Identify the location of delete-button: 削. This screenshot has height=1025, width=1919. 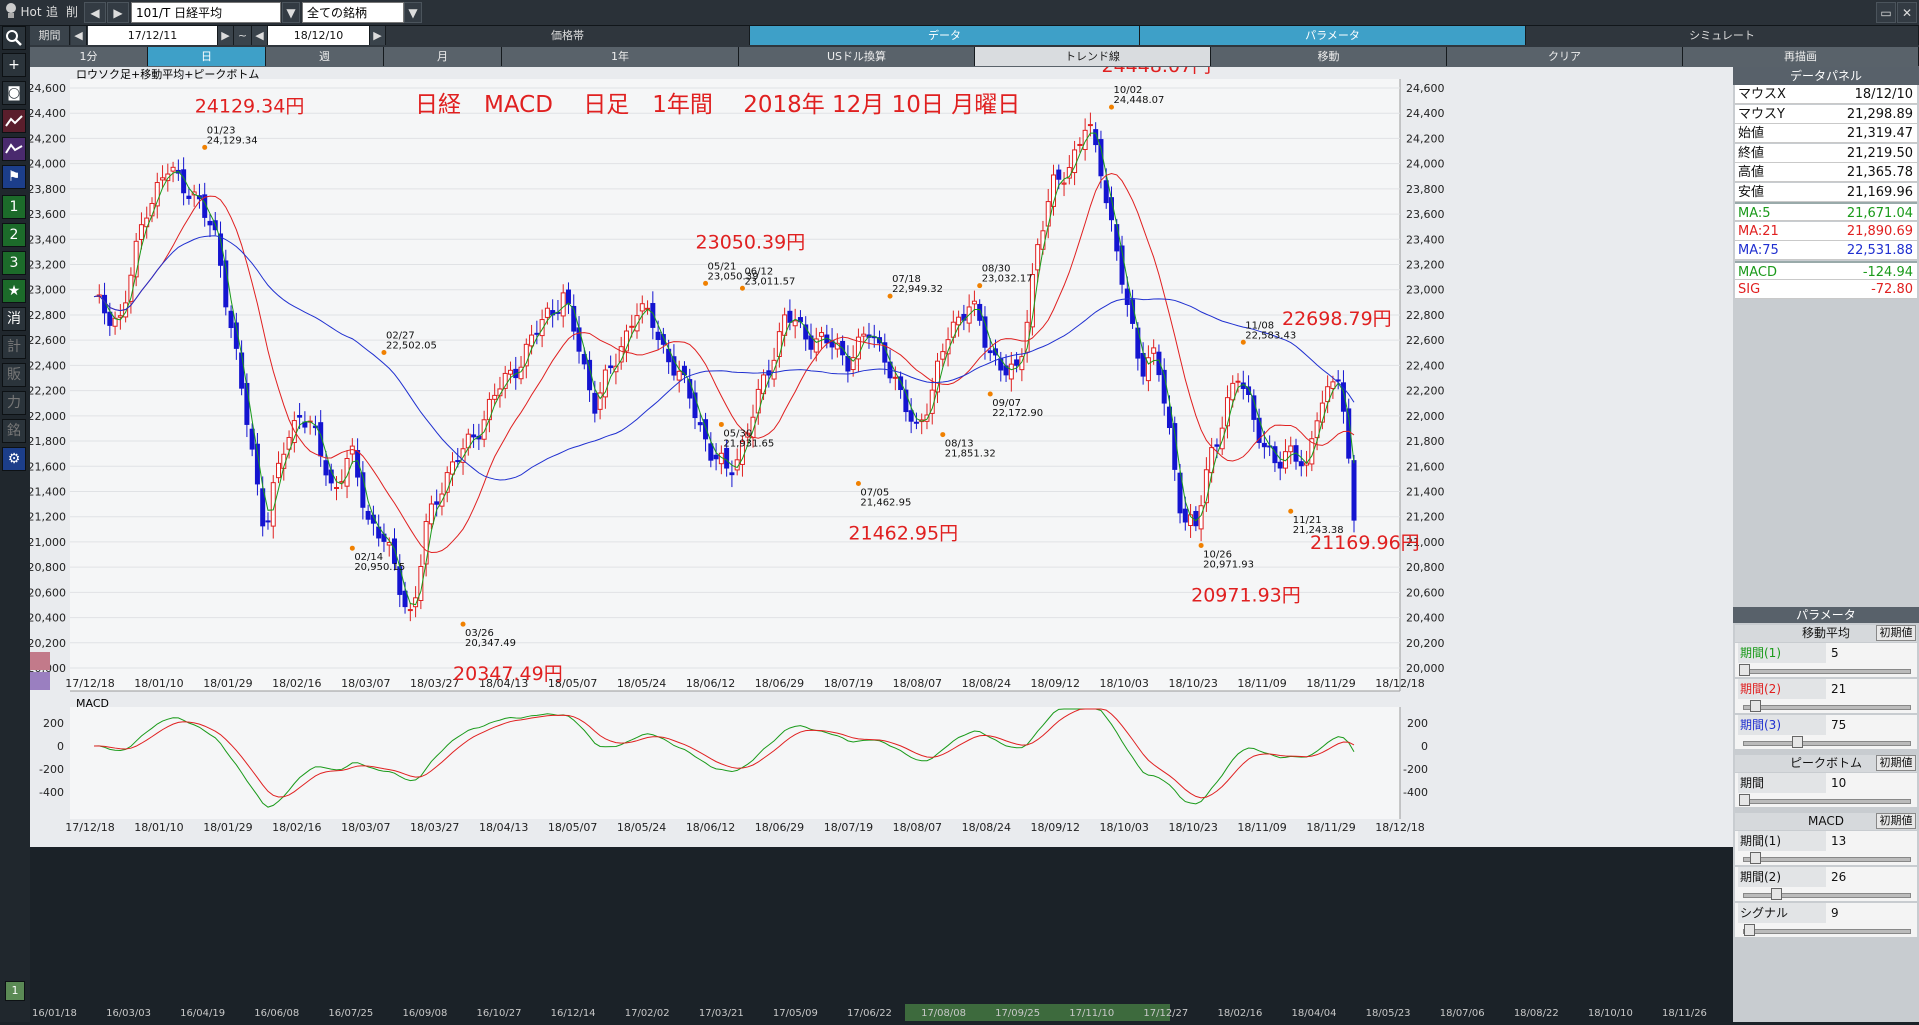
(71, 12).